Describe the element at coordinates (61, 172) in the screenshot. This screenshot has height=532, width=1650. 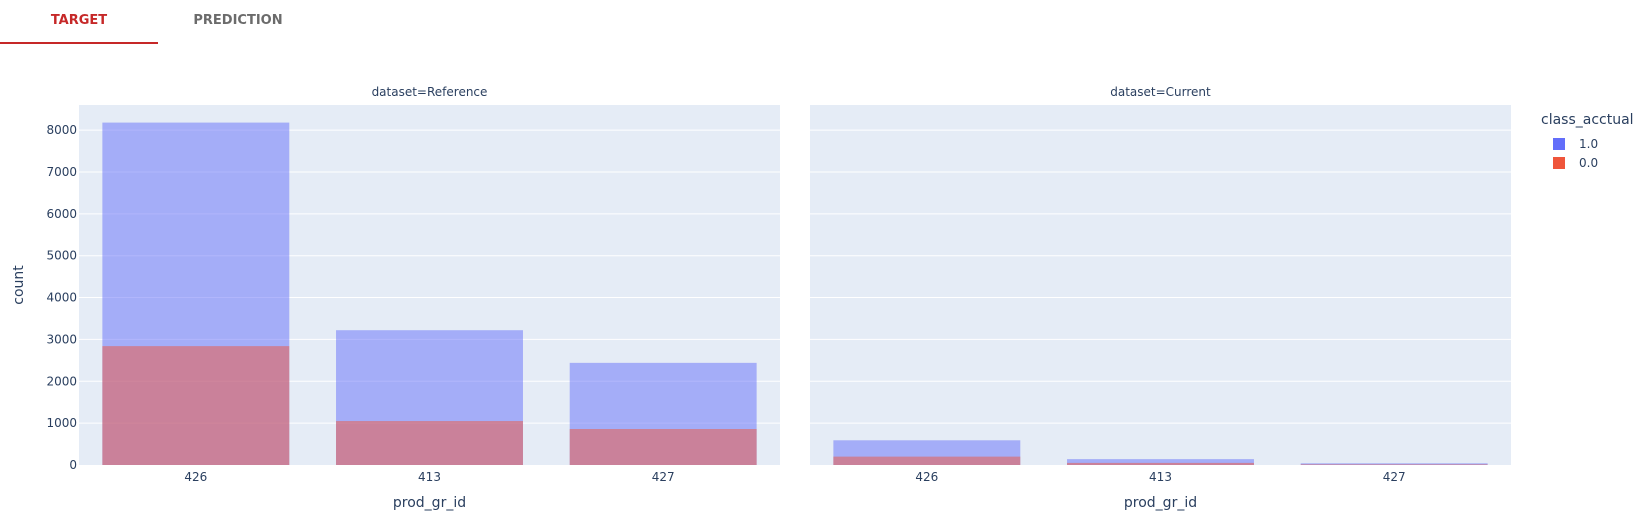
I see `y-tick-label: 7000` at that location.